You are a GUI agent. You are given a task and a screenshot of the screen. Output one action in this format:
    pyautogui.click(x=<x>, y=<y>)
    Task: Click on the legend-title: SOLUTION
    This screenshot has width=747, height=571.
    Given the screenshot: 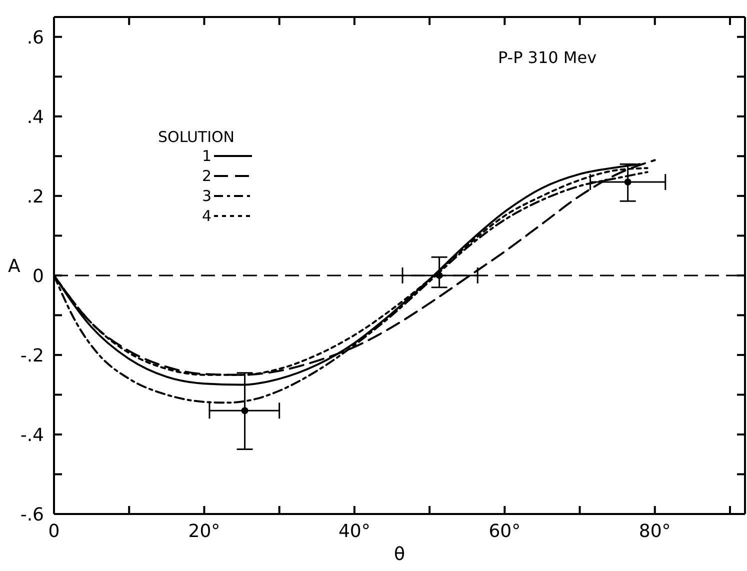 What is the action you would take?
    pyautogui.click(x=197, y=137)
    